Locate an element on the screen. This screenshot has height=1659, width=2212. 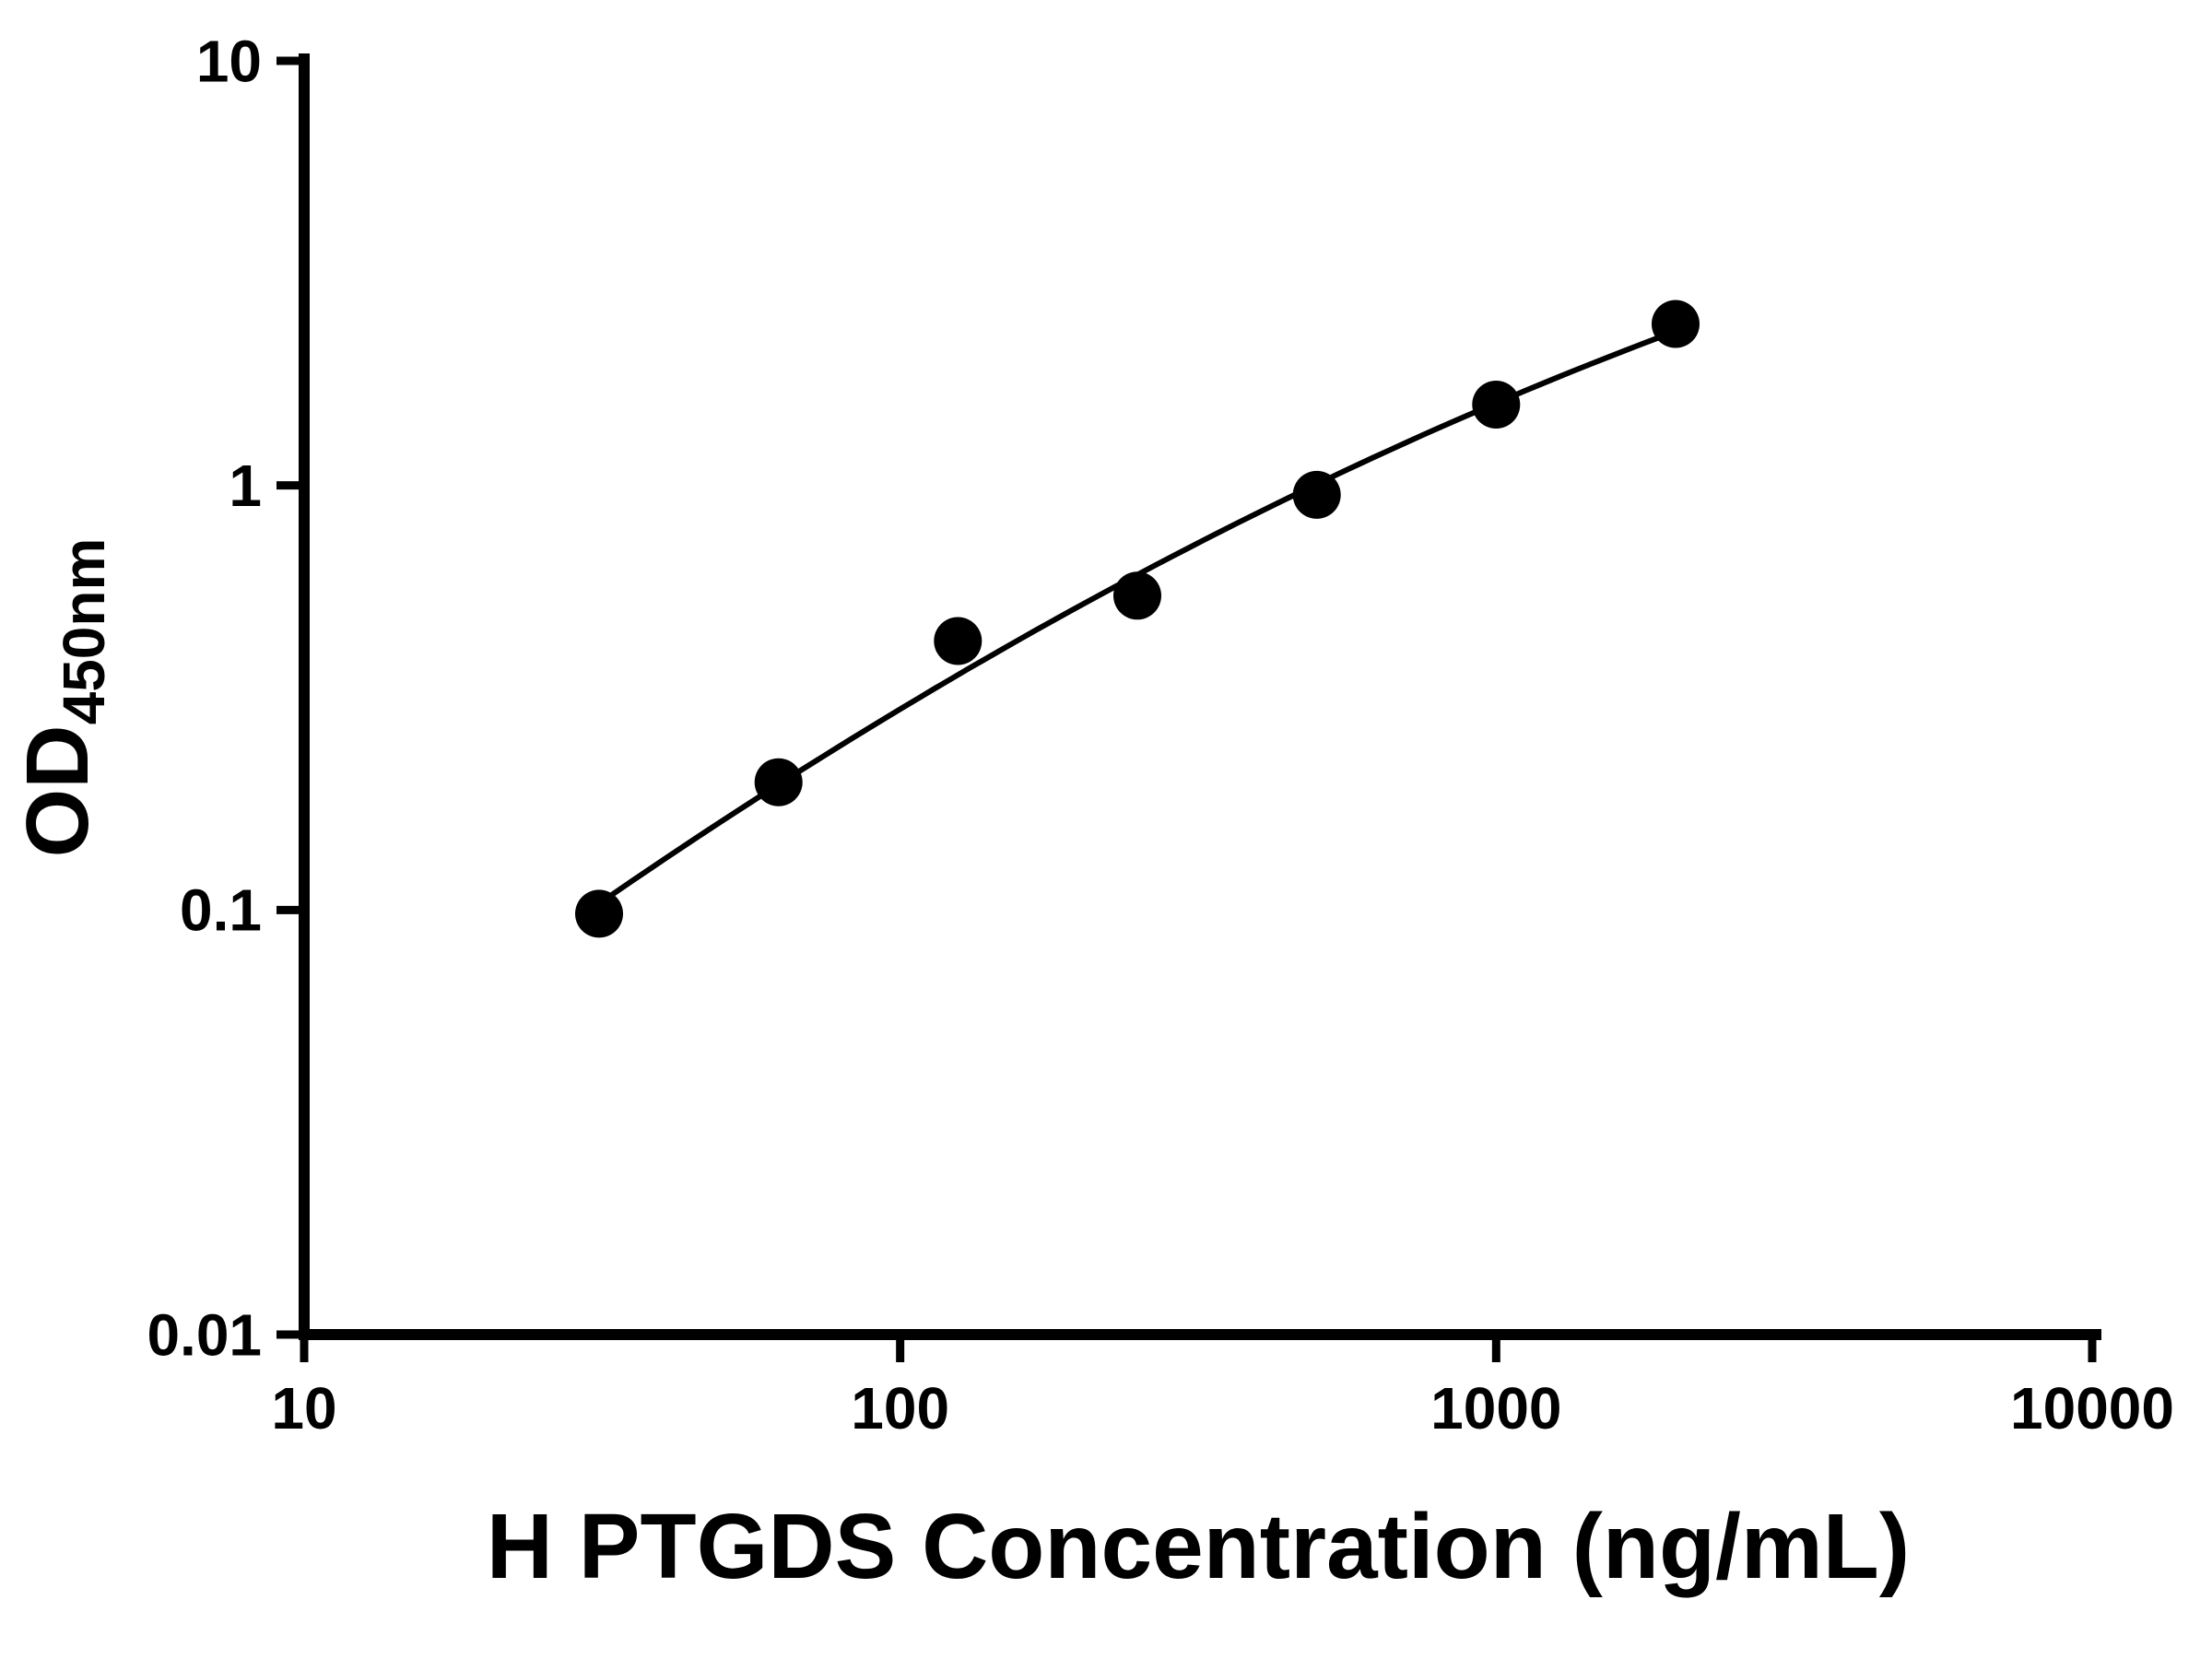
y-axis-title: OD450nm is located at coordinates (62, 698).